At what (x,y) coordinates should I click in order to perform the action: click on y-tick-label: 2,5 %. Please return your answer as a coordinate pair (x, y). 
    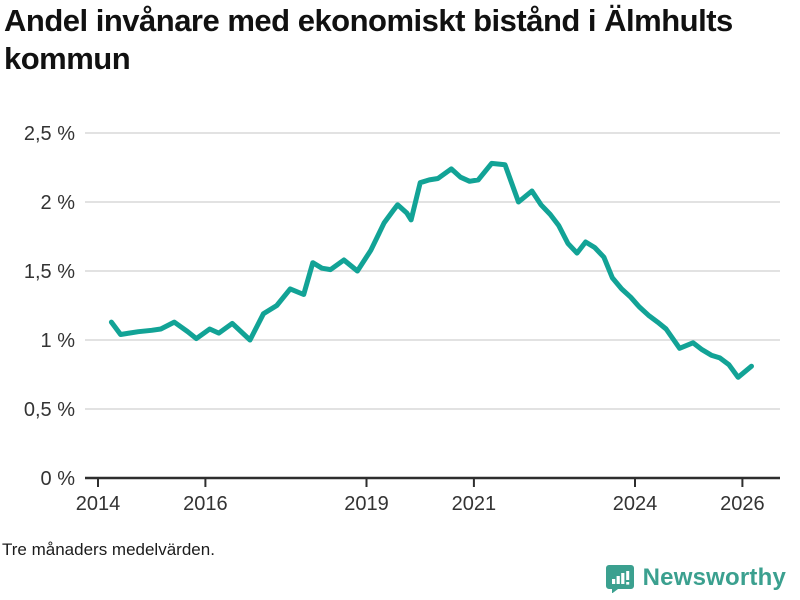
    Looking at the image, I should click on (49, 134).